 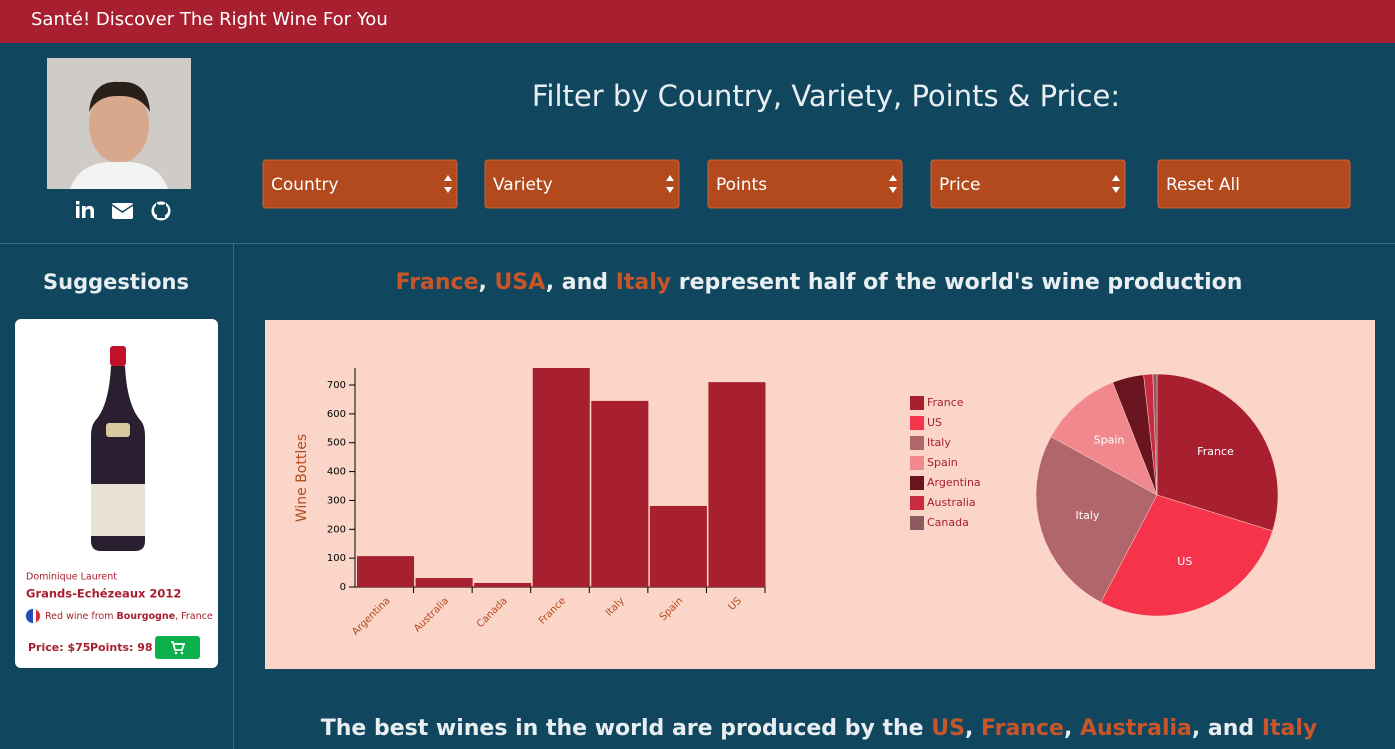 What do you see at coordinates (81, 616) in the screenshot?
I see `description-part: Red wine from` at bounding box center [81, 616].